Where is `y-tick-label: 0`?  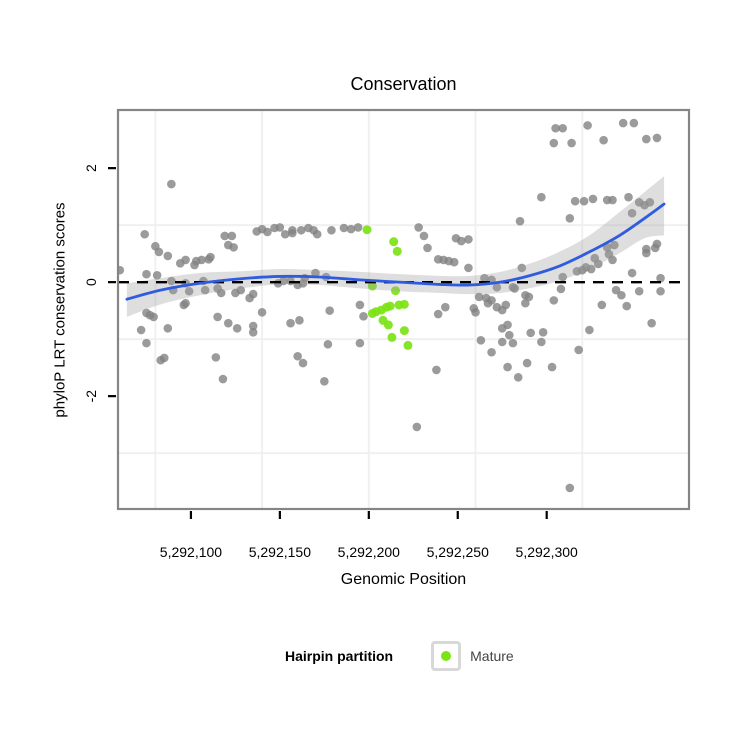
y-tick-label: 0 is located at coordinates (91, 282).